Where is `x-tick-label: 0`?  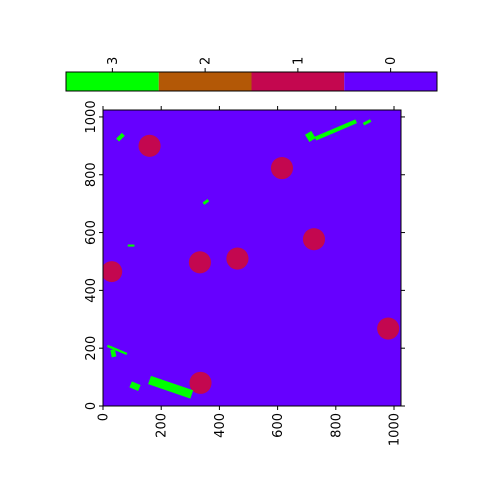
x-tick-label: 0 is located at coordinates (104, 417).